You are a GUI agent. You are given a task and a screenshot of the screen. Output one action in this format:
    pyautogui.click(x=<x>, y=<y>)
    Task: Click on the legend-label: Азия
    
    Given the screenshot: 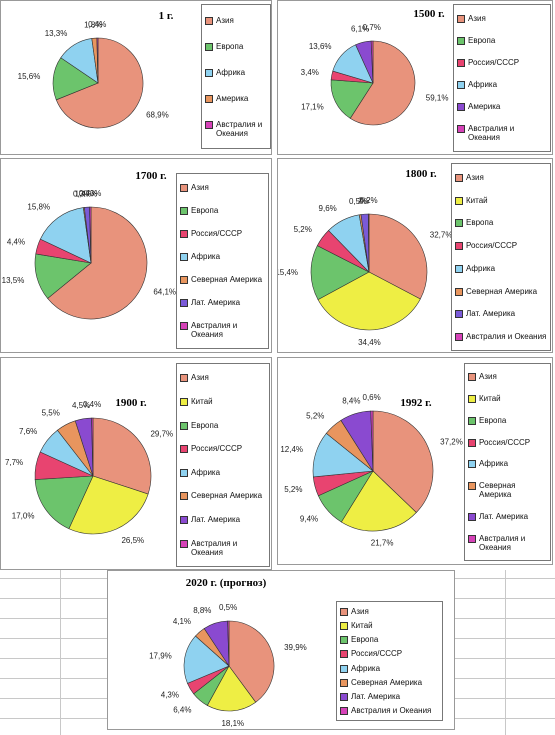 What is the action you would take?
    pyautogui.click(x=477, y=18)
    